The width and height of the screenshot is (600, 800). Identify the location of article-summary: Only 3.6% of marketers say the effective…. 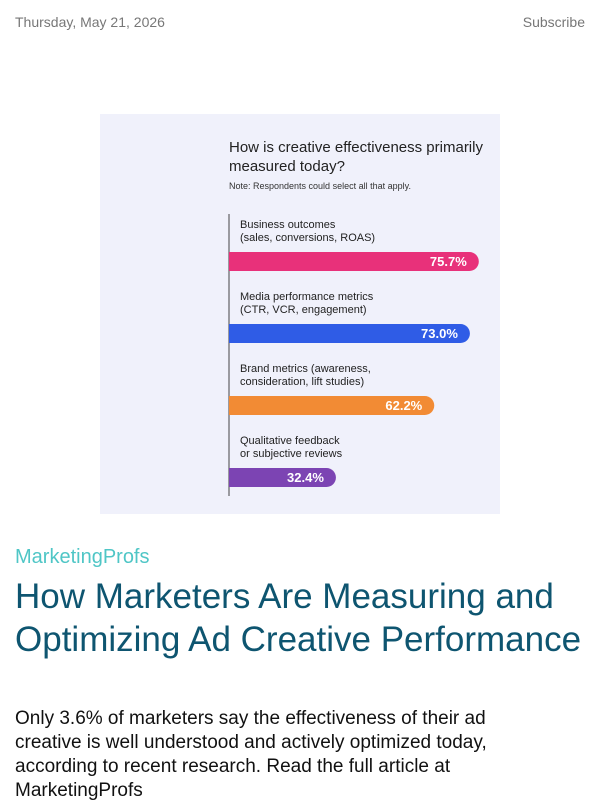
(251, 754).